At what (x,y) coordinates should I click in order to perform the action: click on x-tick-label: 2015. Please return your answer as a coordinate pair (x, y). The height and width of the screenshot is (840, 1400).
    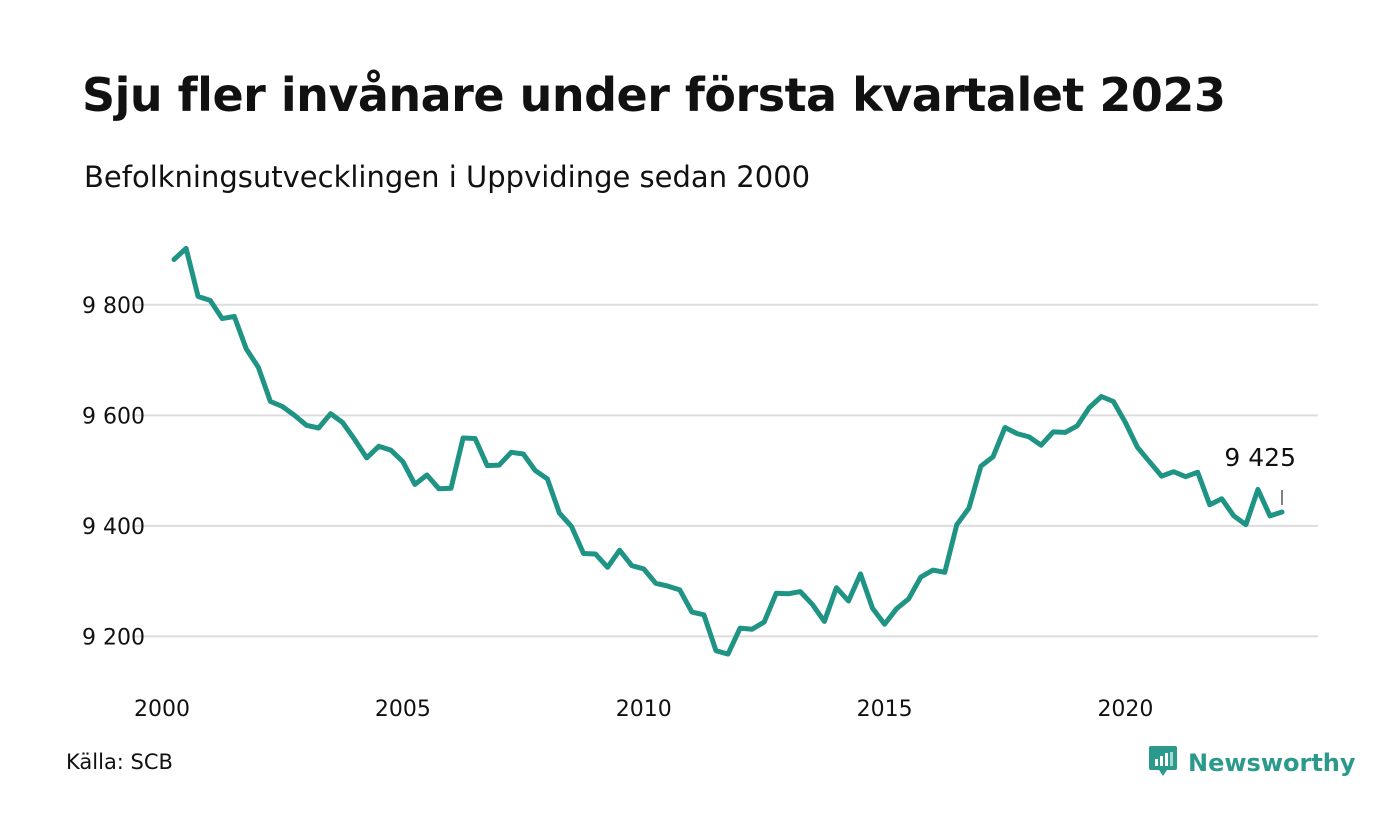
    Looking at the image, I should click on (885, 709).